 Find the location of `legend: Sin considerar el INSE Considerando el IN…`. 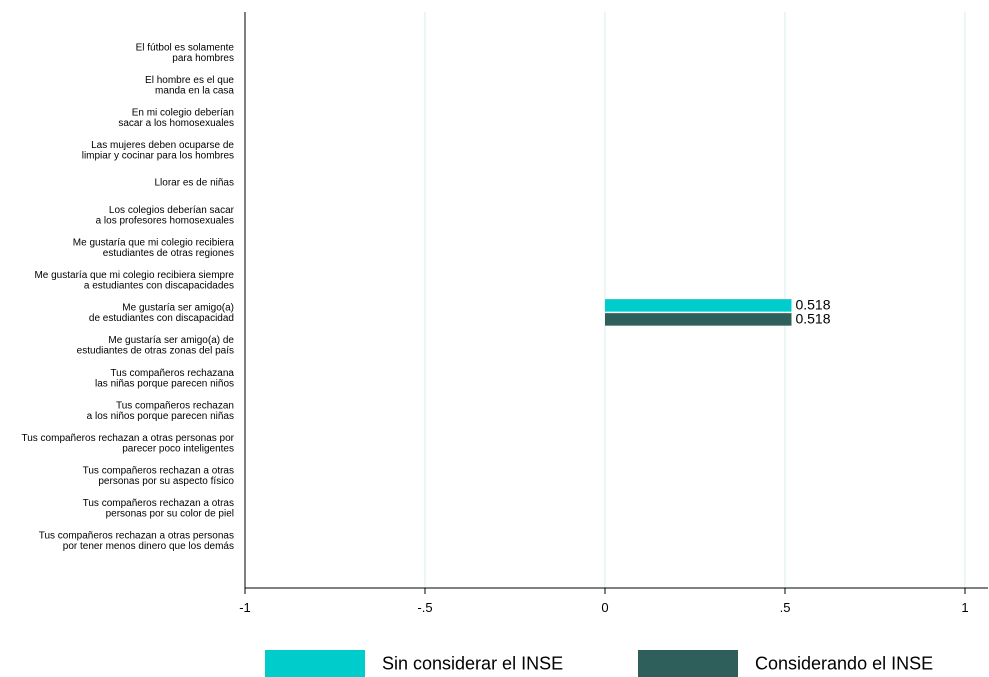

legend: Sin considerar el INSE Considerando el IN… is located at coordinates (599, 663).